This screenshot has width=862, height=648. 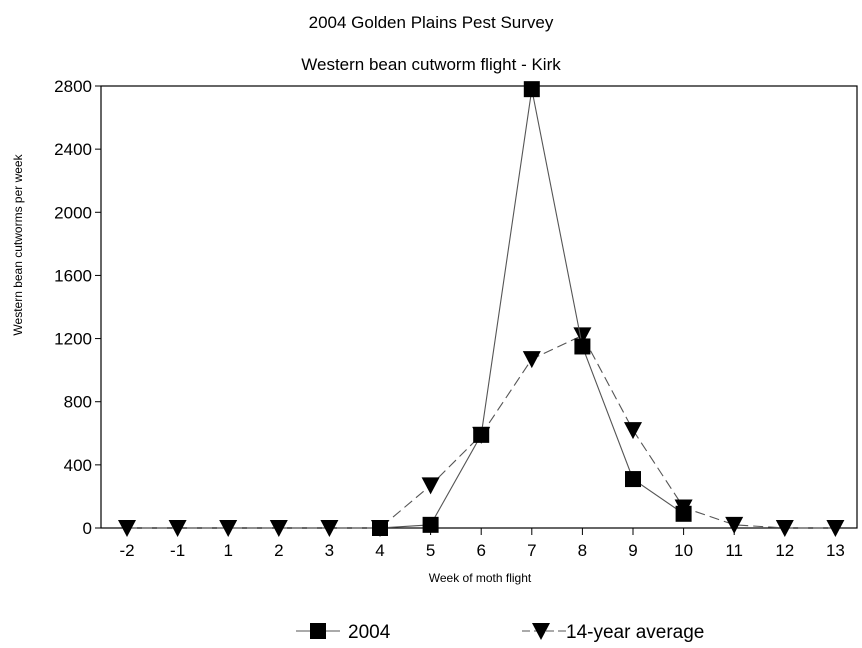 I want to click on legend: 2004 14-year average, so click(x=500, y=632).